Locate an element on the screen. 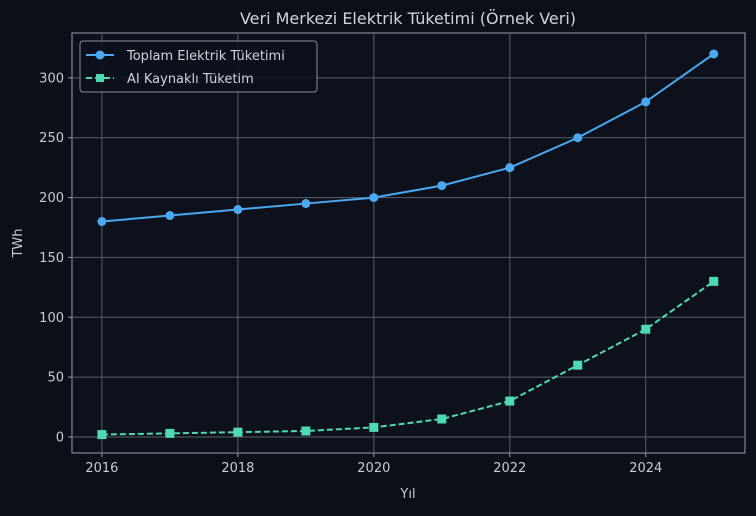 The height and width of the screenshot is (516, 756). x-tick-label: 2016 is located at coordinates (101, 468).